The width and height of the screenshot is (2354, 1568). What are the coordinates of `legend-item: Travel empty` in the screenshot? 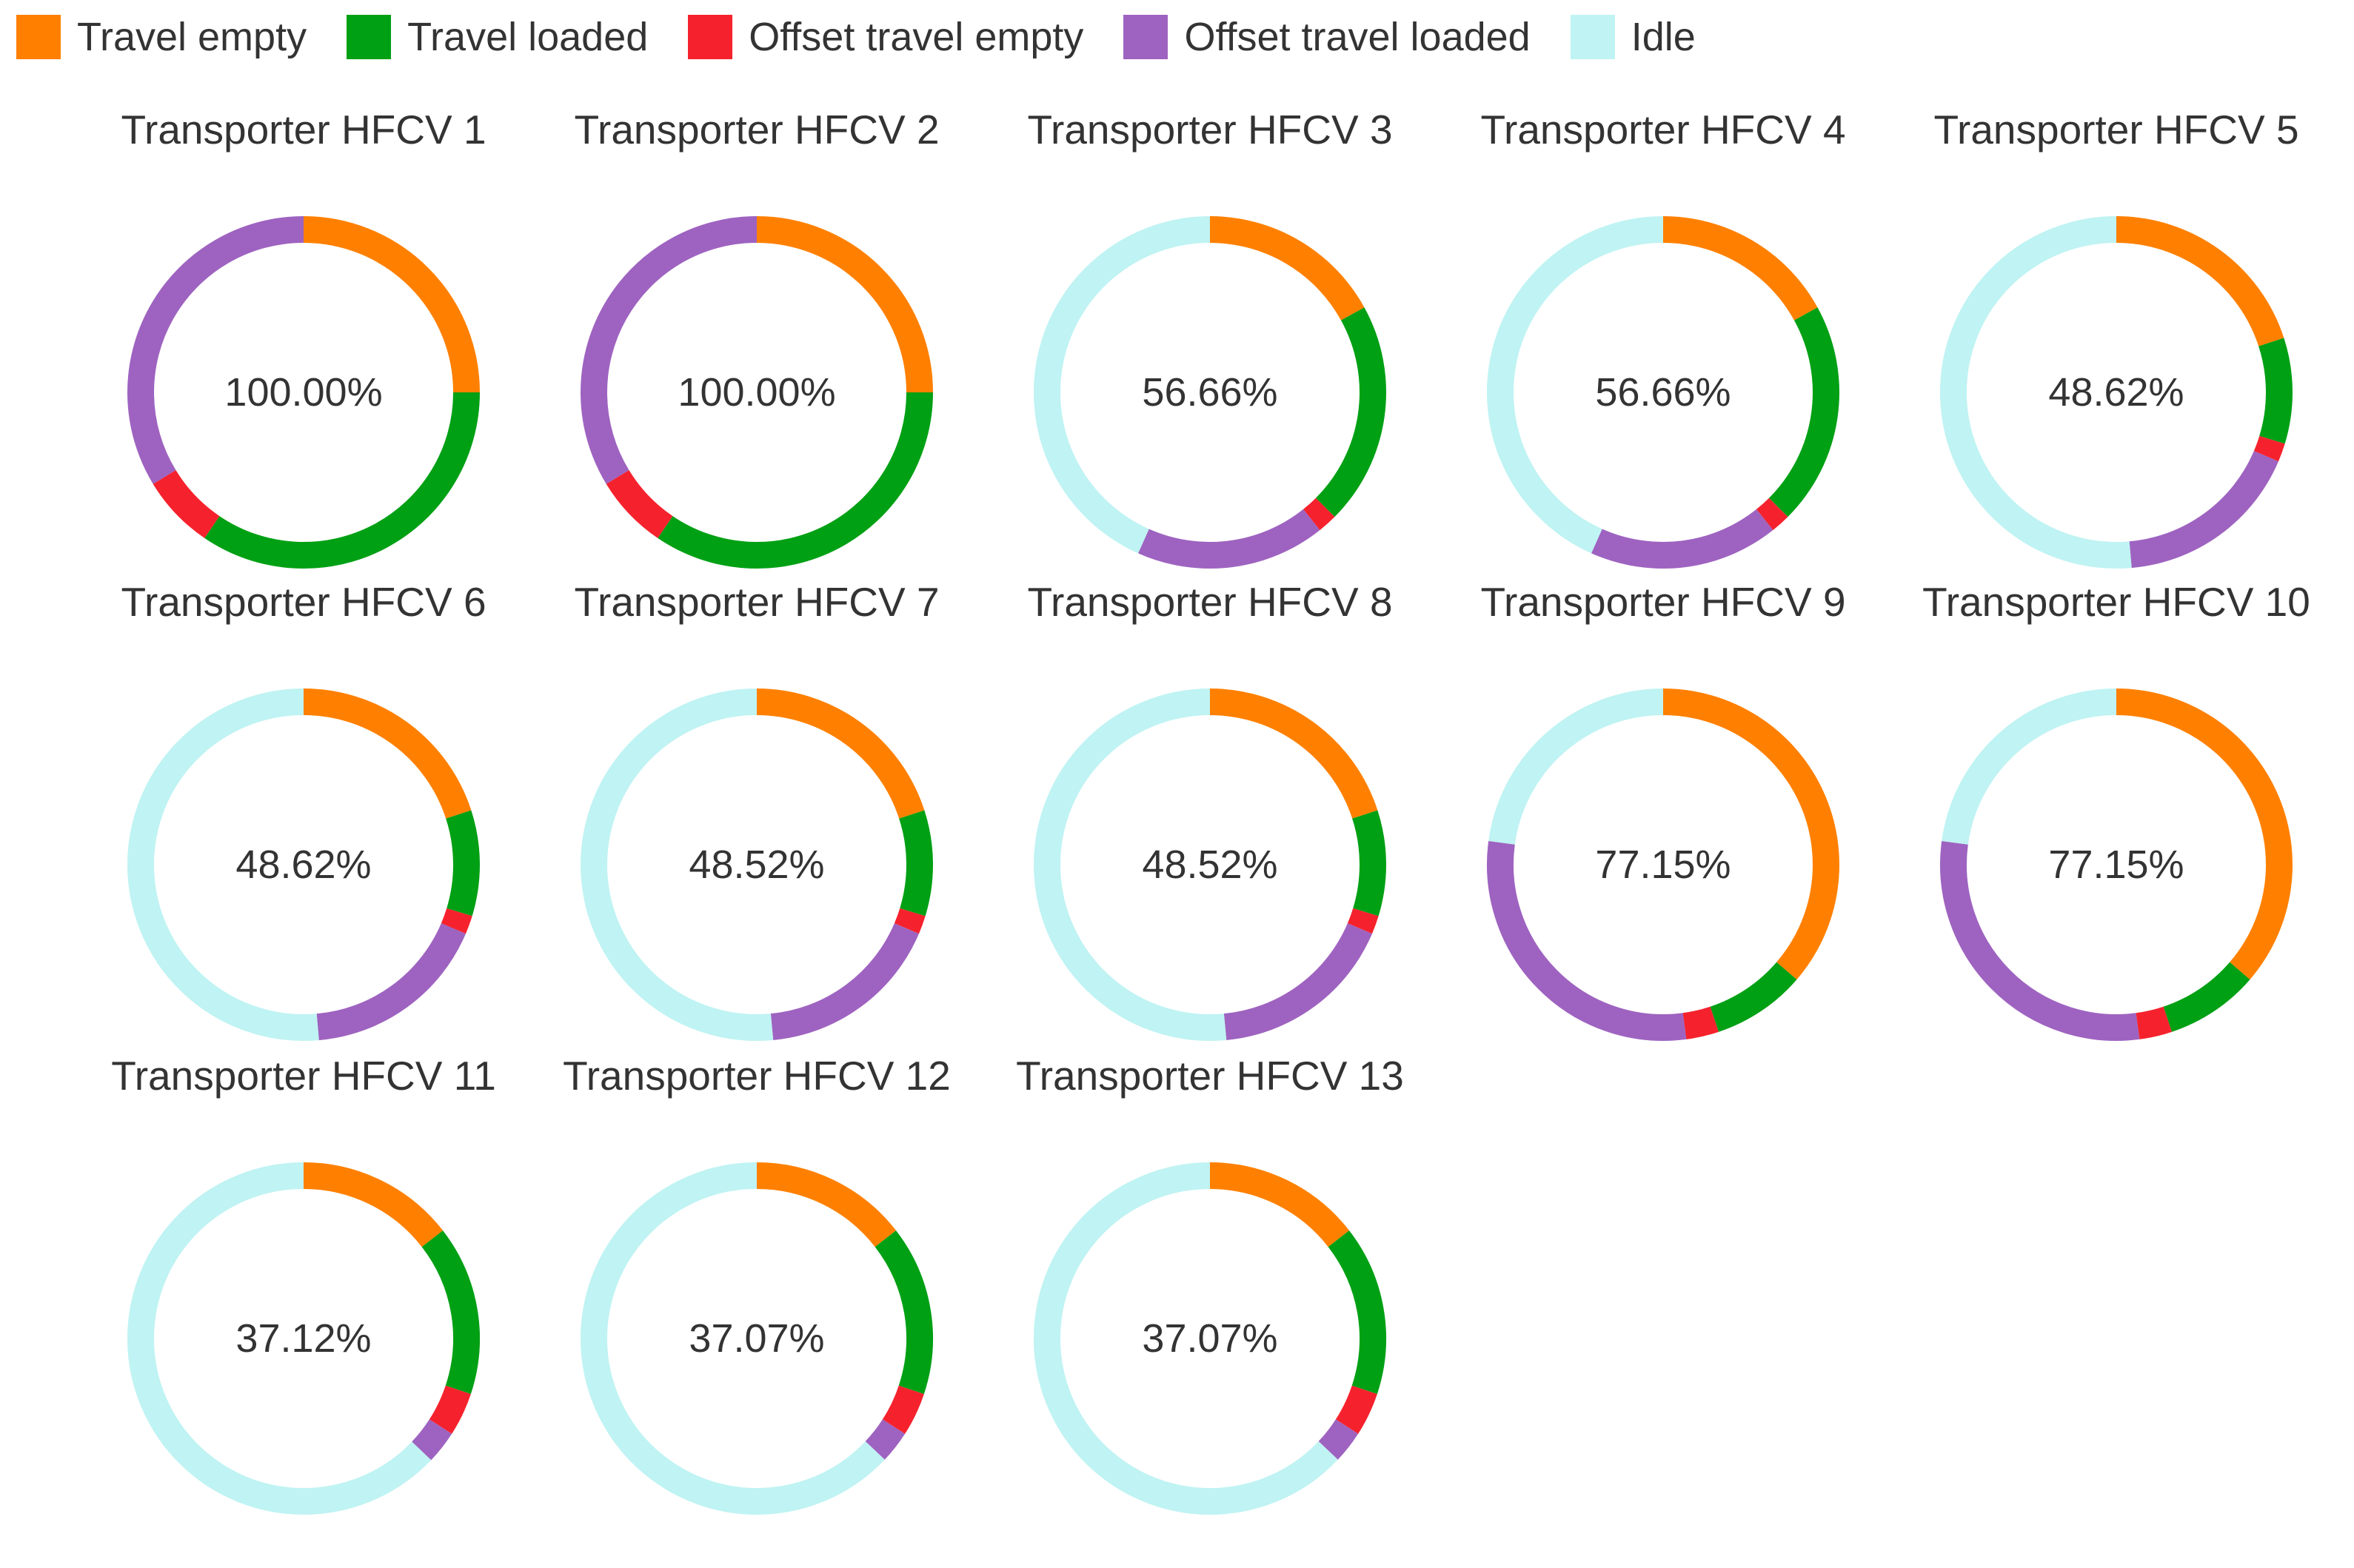 It's located at (161, 37).